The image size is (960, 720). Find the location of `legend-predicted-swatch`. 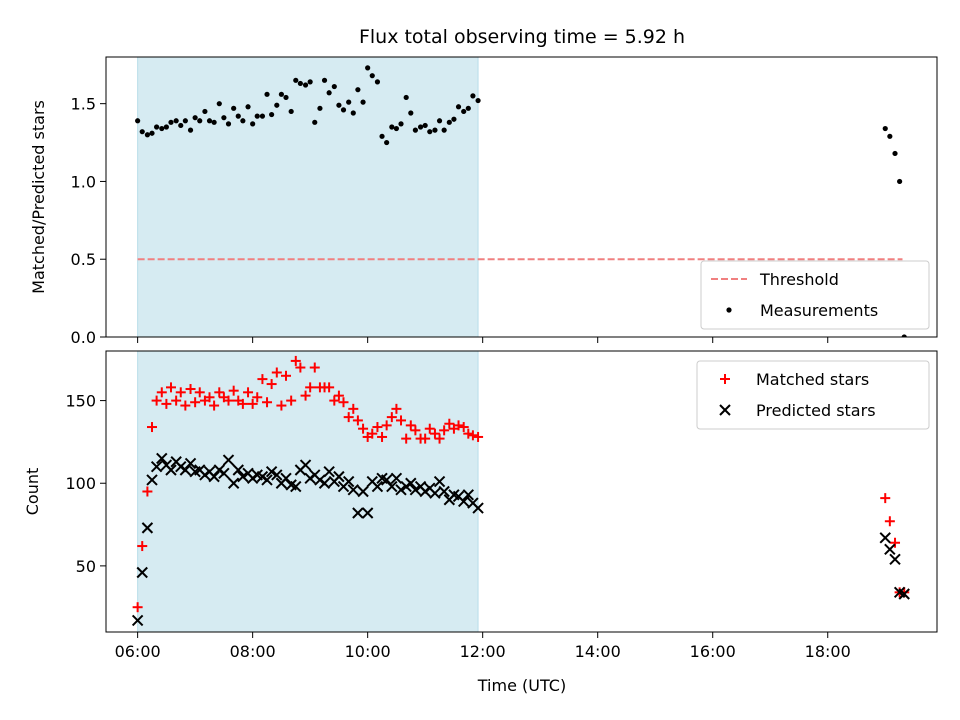

legend-predicted-swatch is located at coordinates (725, 410).